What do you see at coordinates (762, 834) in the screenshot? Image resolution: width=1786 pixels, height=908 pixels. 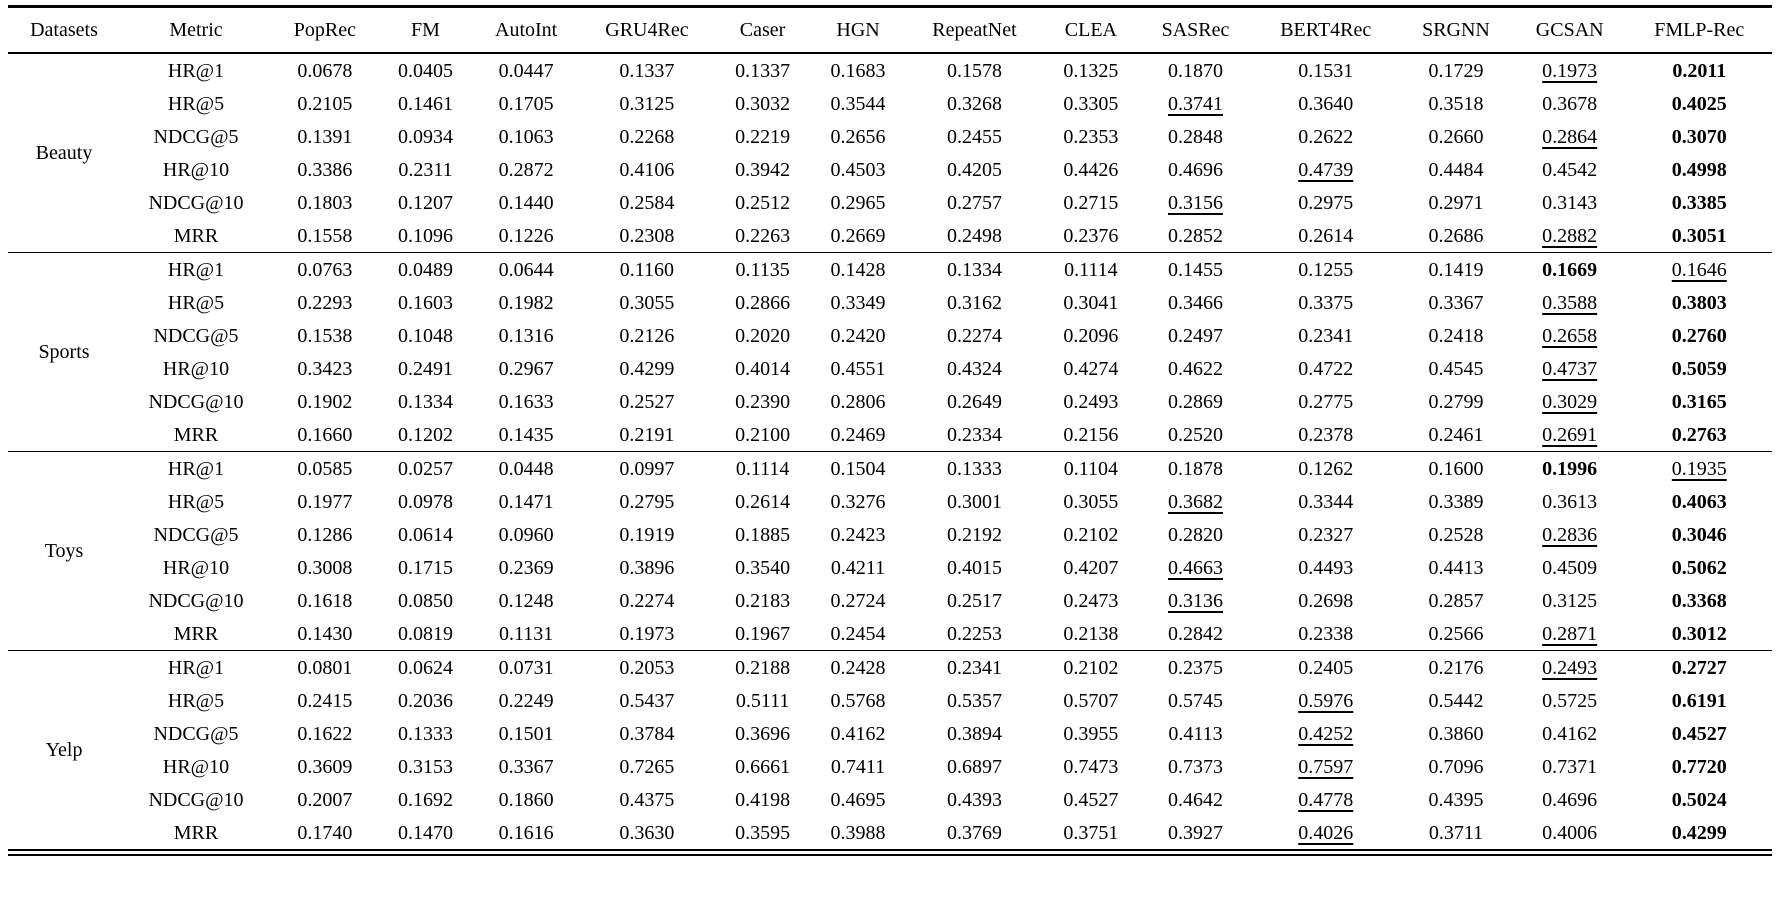 I see `value-cell: 0.3595` at bounding box center [762, 834].